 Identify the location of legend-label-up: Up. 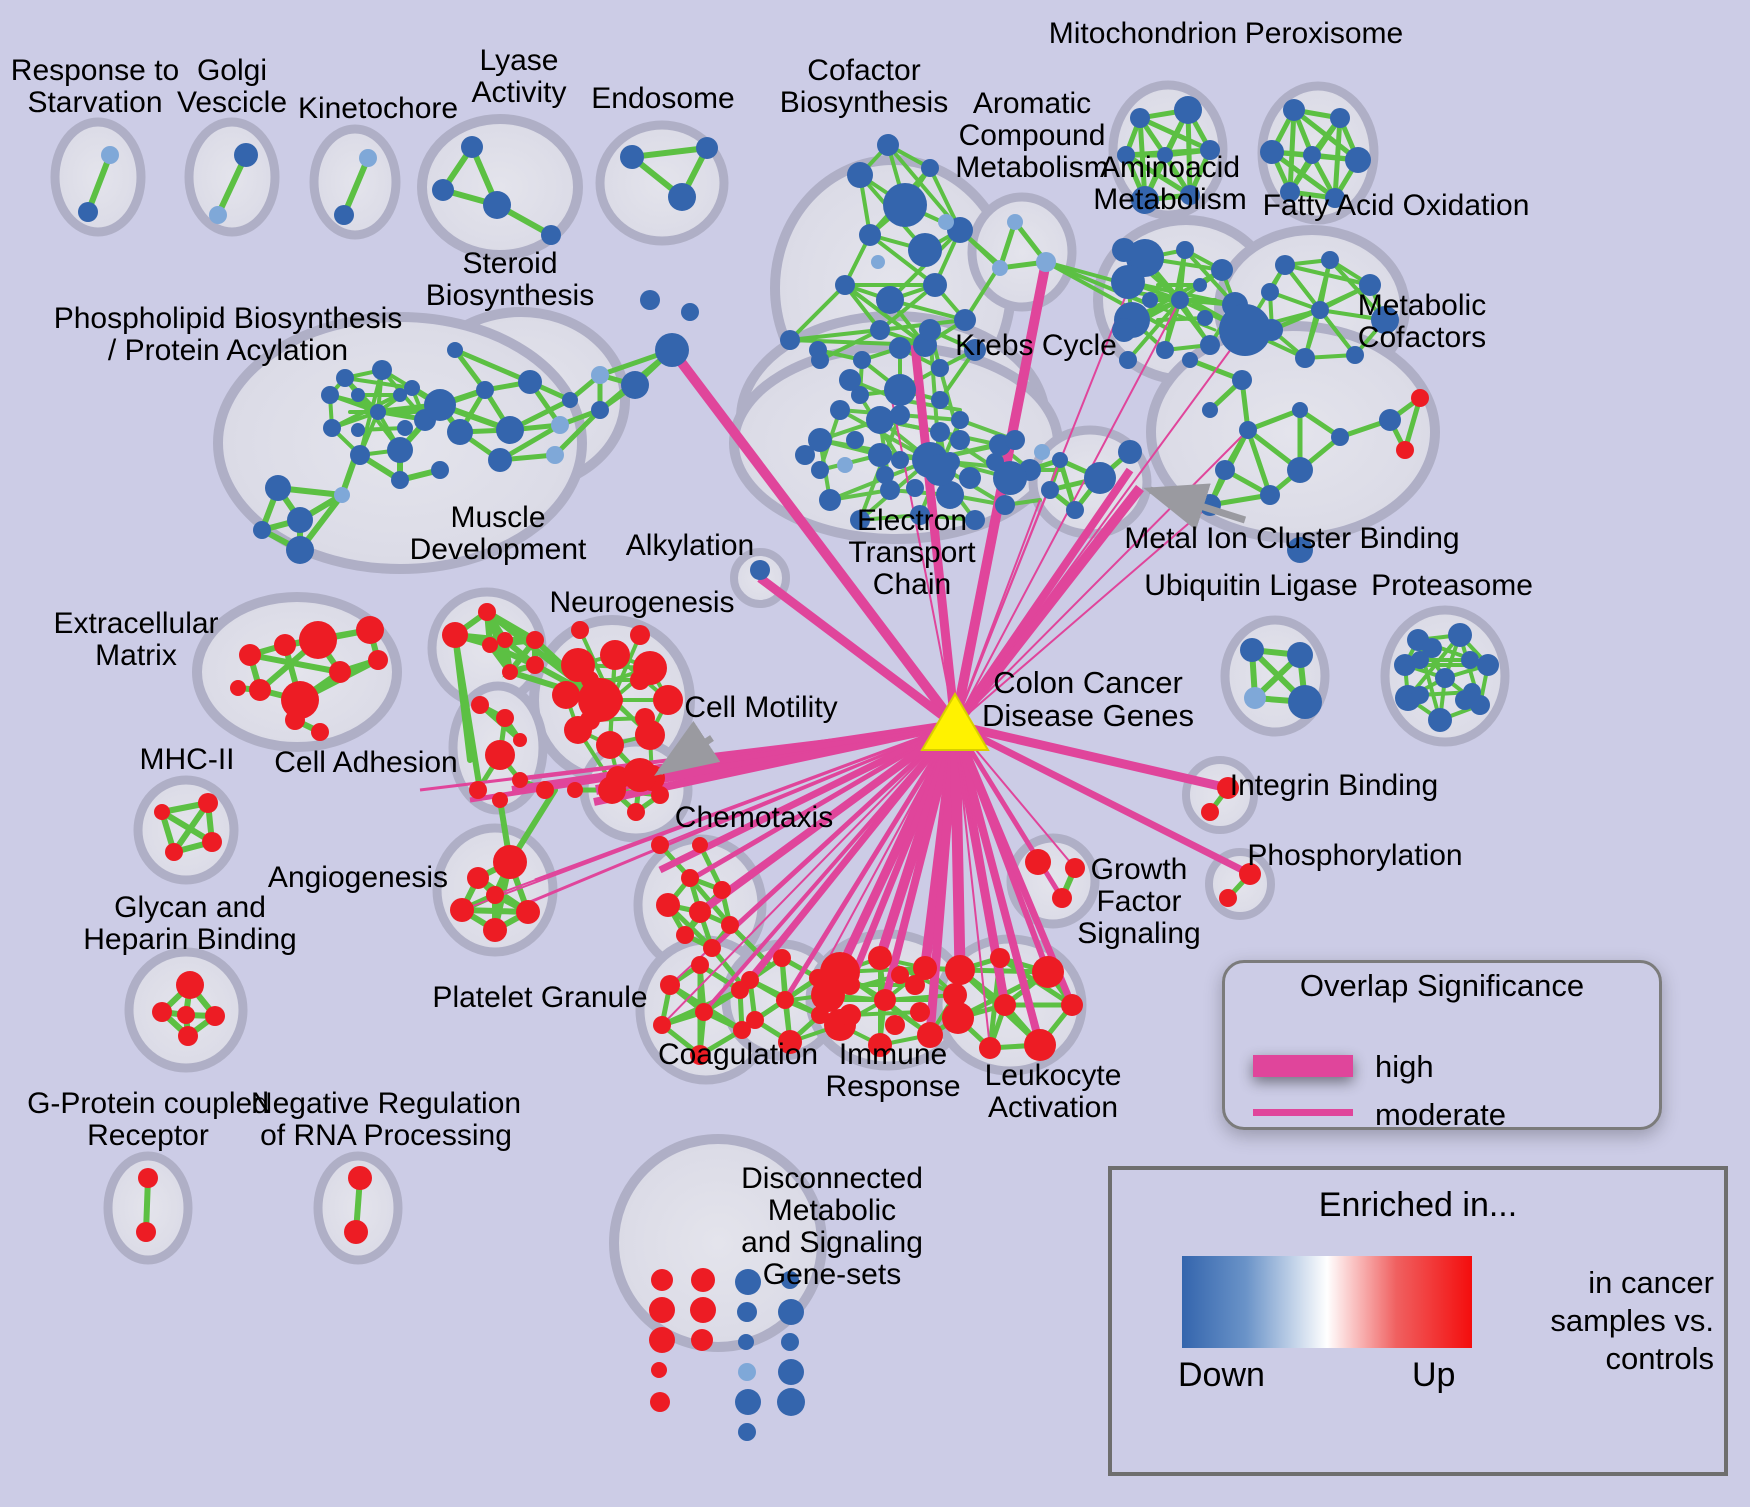
(1434, 1375).